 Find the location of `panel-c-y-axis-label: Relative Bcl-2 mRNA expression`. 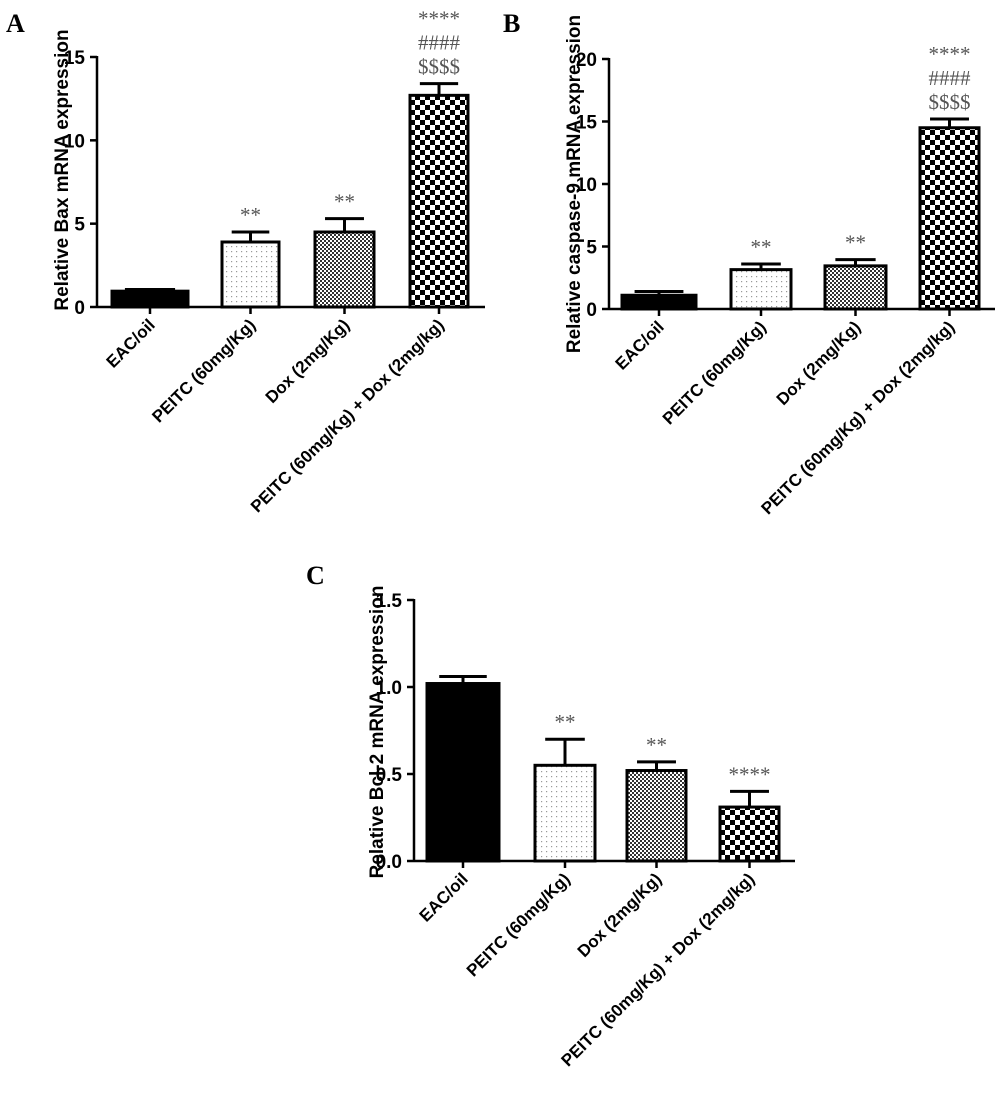

panel-c-y-axis-label: Relative Bcl-2 mRNA expression is located at coordinates (377, 732).